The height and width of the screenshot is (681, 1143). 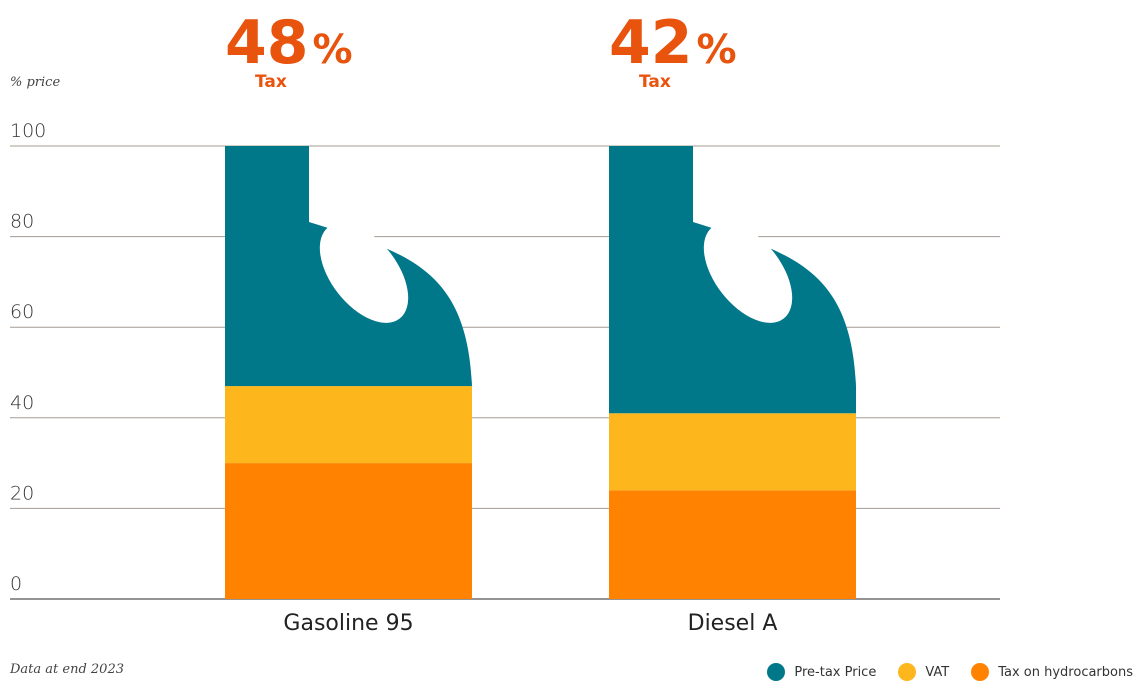 What do you see at coordinates (835, 672) in the screenshot?
I see `legend-label: Pre-tax Price` at bounding box center [835, 672].